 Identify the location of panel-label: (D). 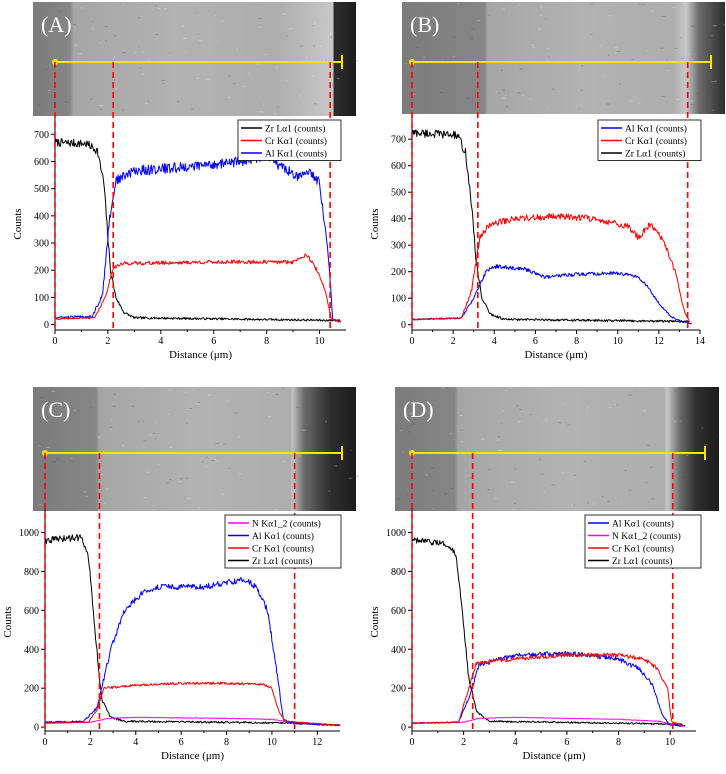
(418, 409).